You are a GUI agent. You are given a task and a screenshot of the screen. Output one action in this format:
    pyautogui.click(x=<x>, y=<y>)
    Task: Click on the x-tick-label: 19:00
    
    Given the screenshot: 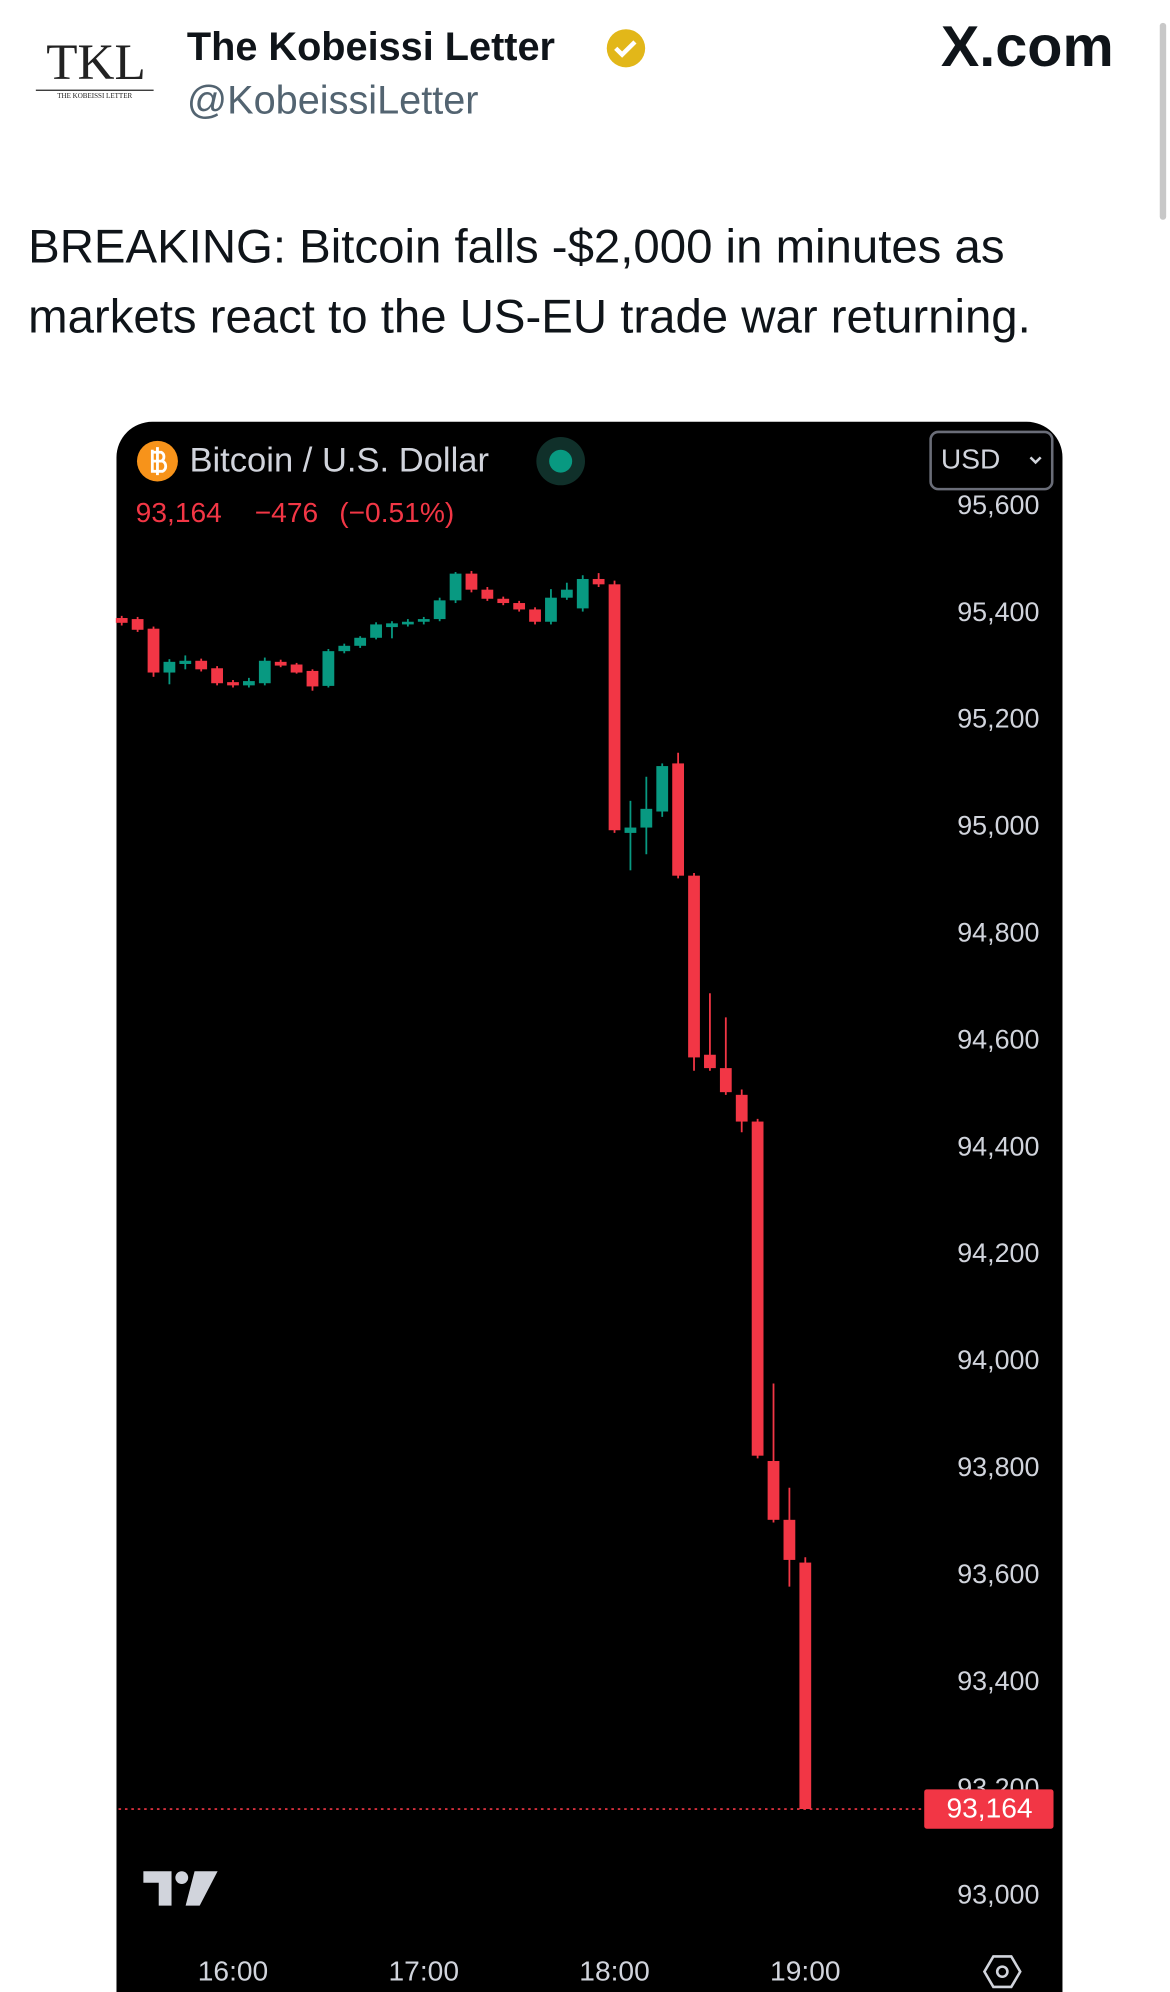 What is the action you would take?
    pyautogui.click(x=805, y=1970)
    